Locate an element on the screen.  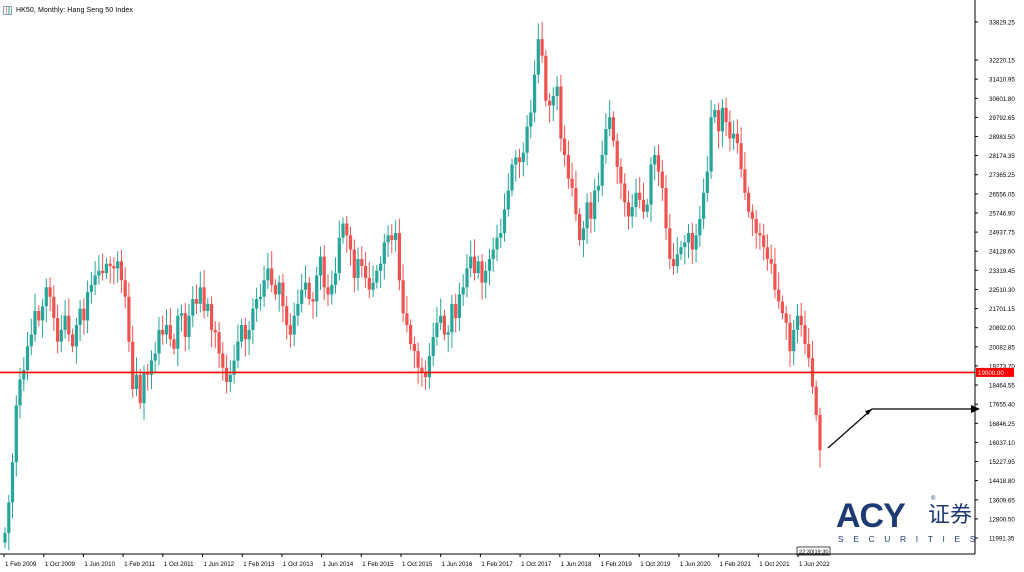
y-tick-label: 24937.75 is located at coordinates (1002, 233).